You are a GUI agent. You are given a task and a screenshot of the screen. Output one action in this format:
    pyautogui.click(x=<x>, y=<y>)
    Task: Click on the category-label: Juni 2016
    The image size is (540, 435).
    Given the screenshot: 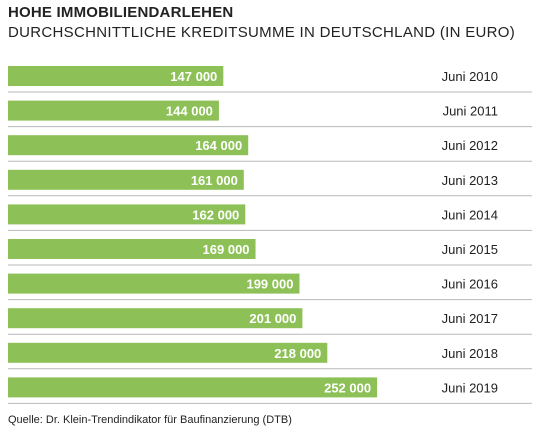 What is the action you would take?
    pyautogui.click(x=470, y=284)
    